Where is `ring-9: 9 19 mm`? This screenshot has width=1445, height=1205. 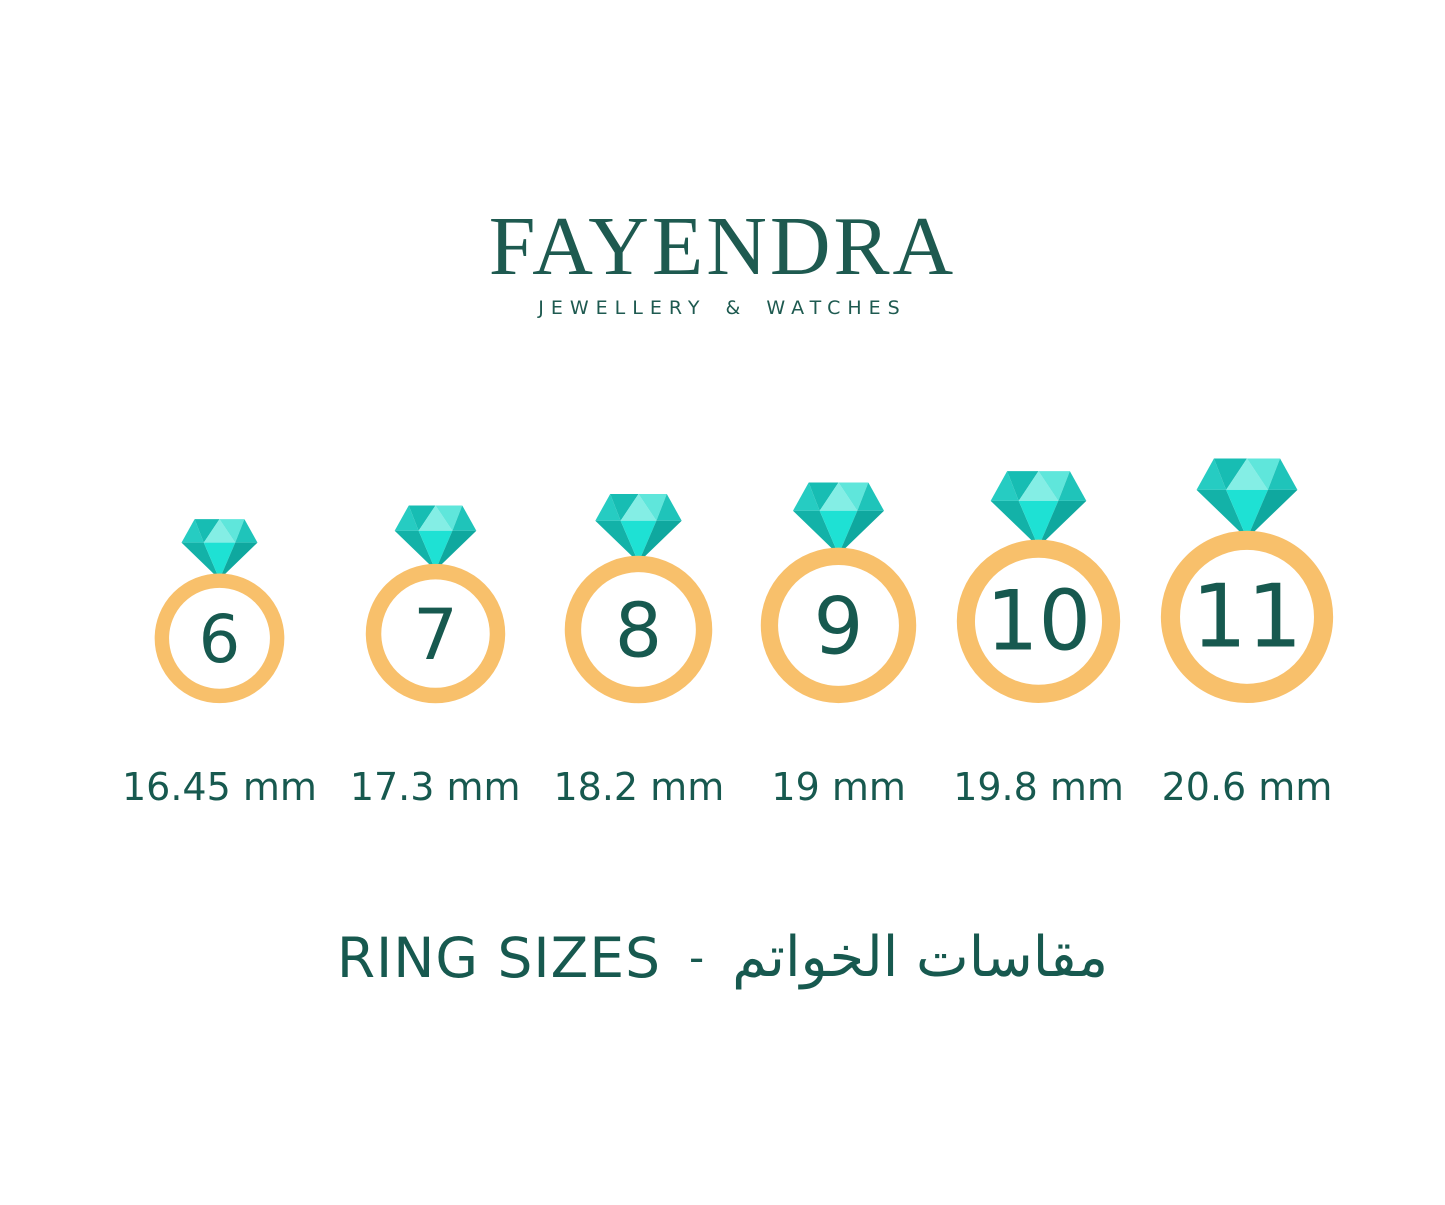
ring-9: 9 19 mm is located at coordinates (838, 641).